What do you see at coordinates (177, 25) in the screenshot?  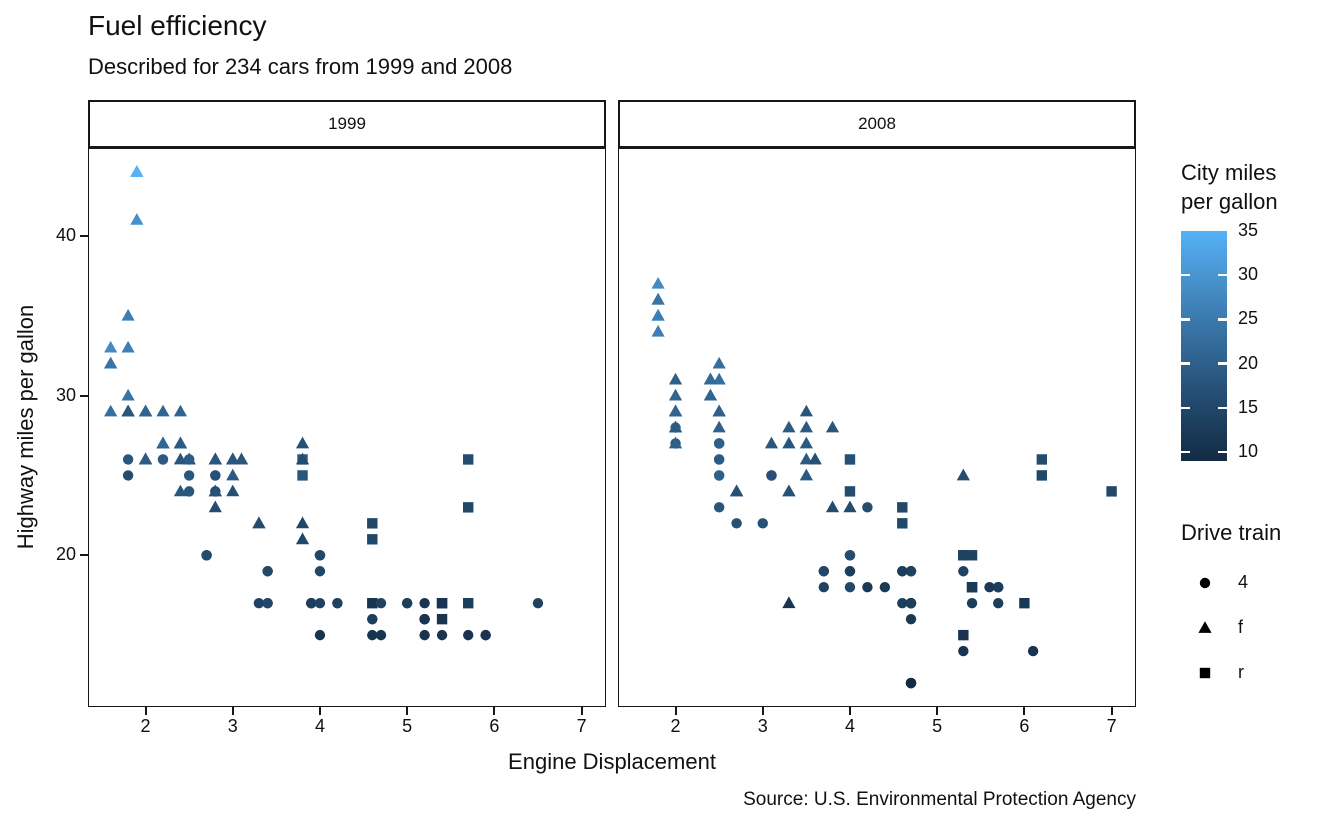 I see `page-title: Fuel efficiency` at bounding box center [177, 25].